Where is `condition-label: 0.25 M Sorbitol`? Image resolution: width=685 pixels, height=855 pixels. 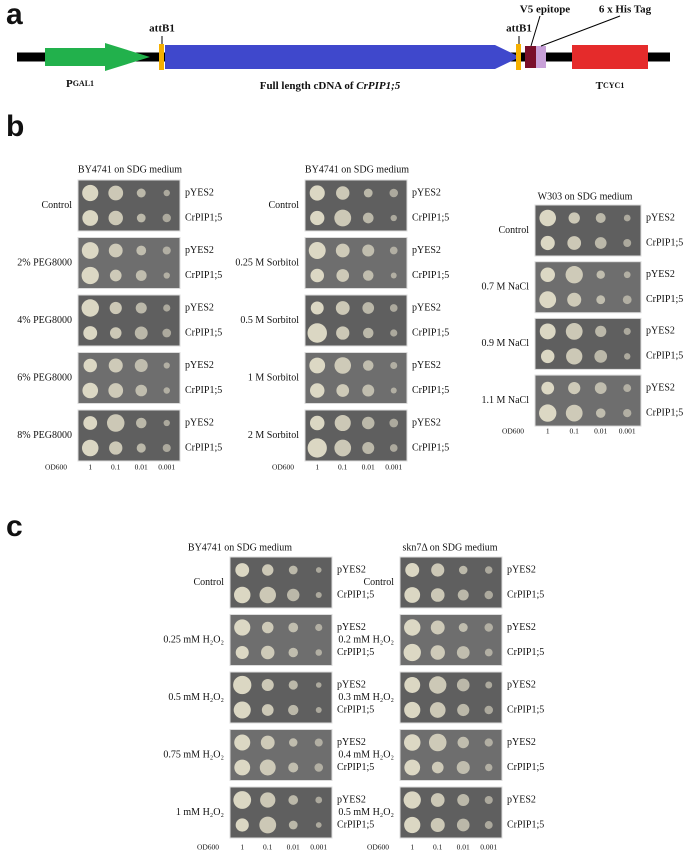 condition-label: 0.25 M Sorbitol is located at coordinates (267, 262).